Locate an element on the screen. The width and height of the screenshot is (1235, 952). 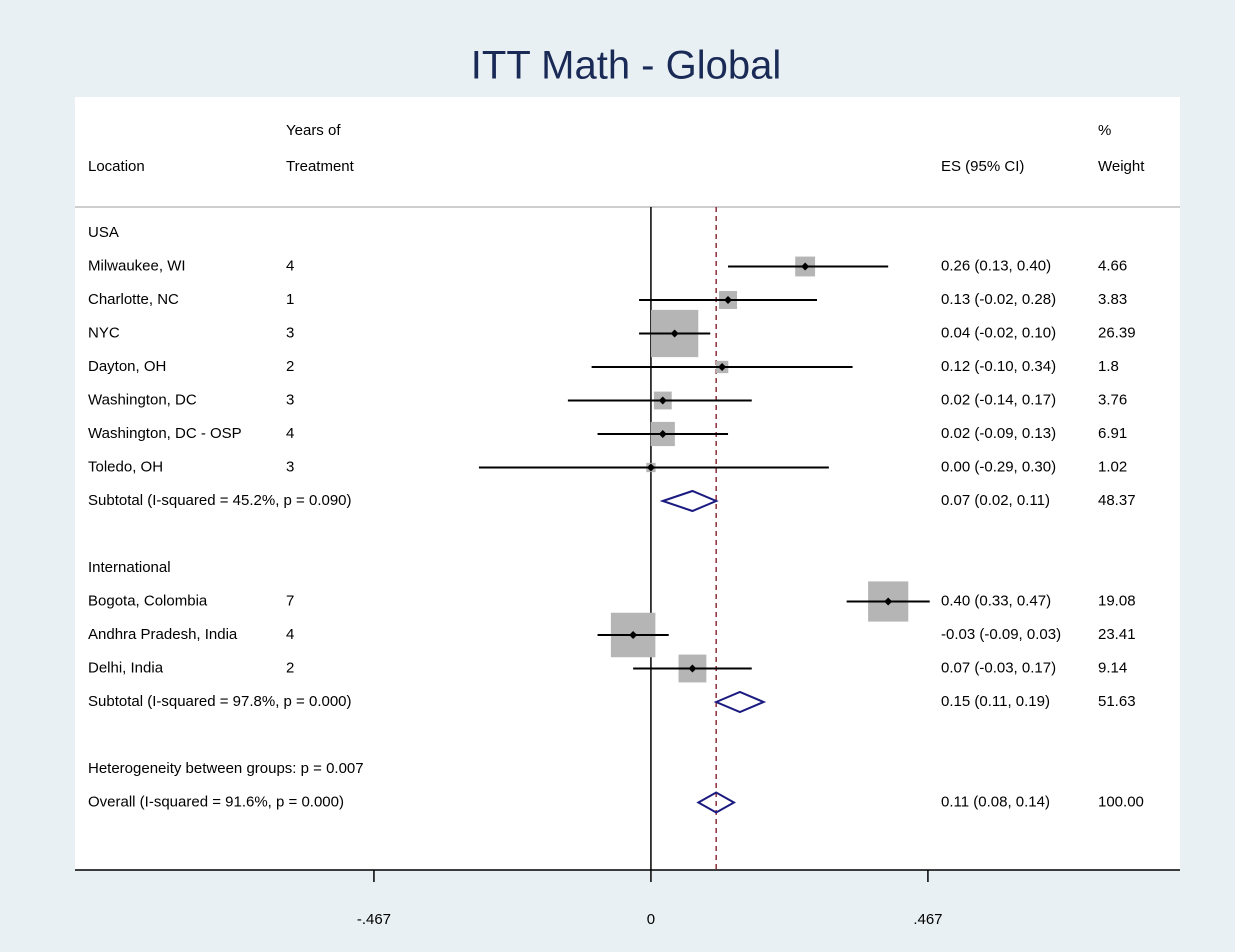
weight-label: 19.08 is located at coordinates (1117, 600).